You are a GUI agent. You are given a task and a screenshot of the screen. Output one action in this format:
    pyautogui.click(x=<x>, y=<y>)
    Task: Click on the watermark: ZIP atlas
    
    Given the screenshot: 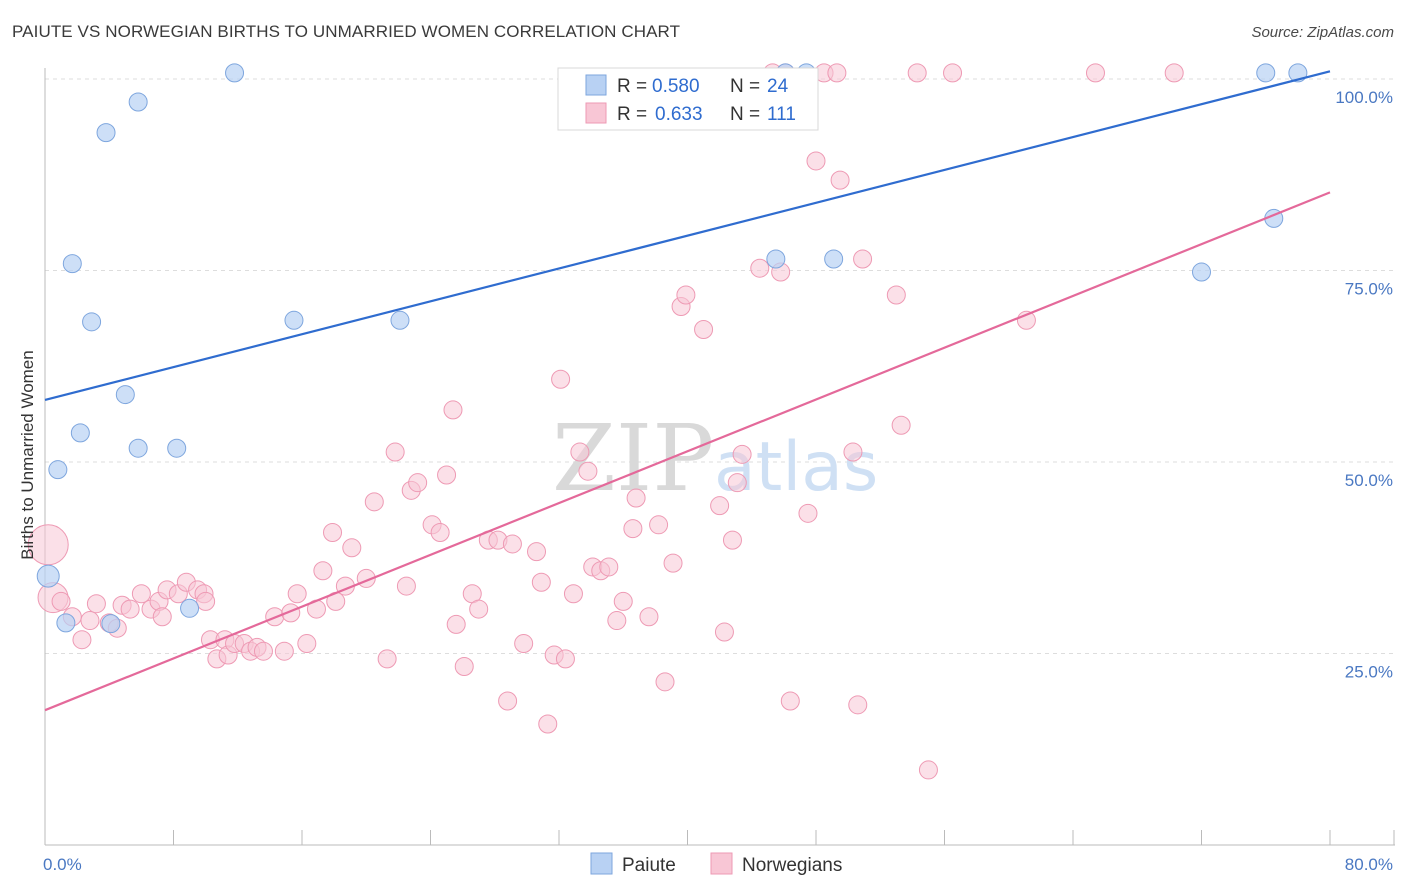 What is the action you would take?
    pyautogui.click(x=715, y=458)
    